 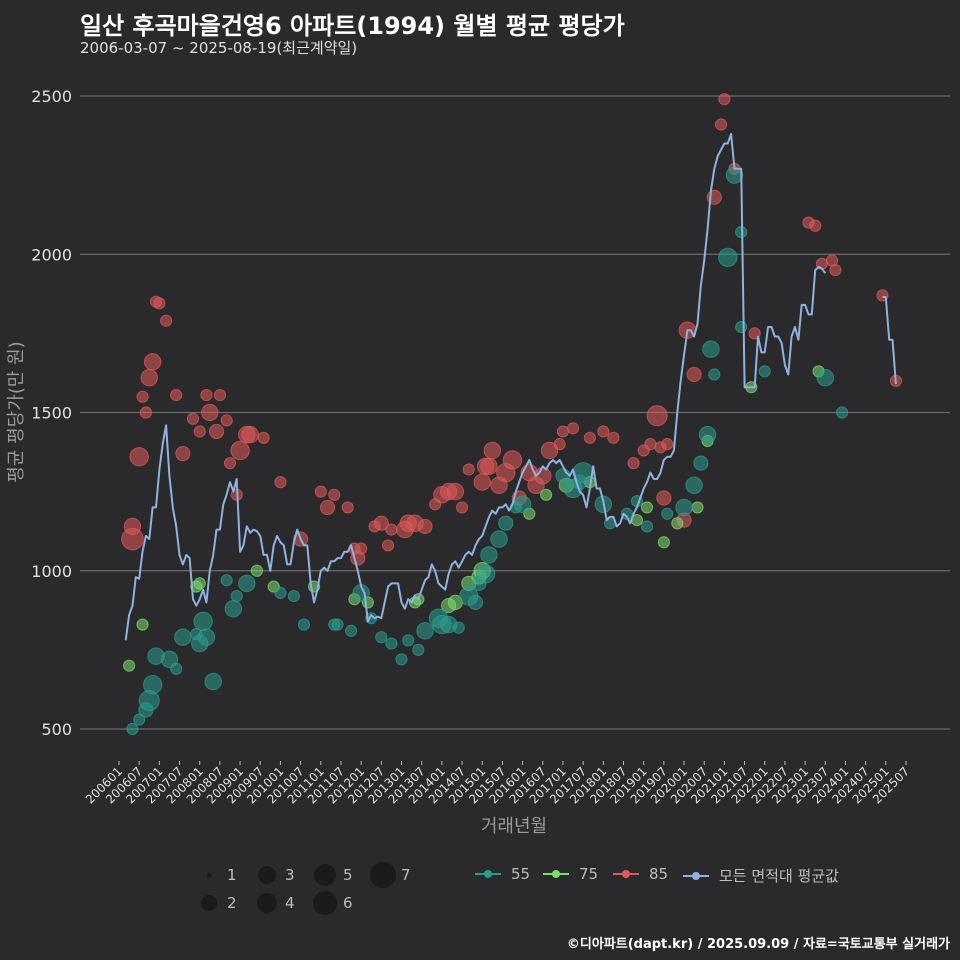 What do you see at coordinates (51, 571) in the screenshot?
I see `y-tick-label: 1000` at bounding box center [51, 571].